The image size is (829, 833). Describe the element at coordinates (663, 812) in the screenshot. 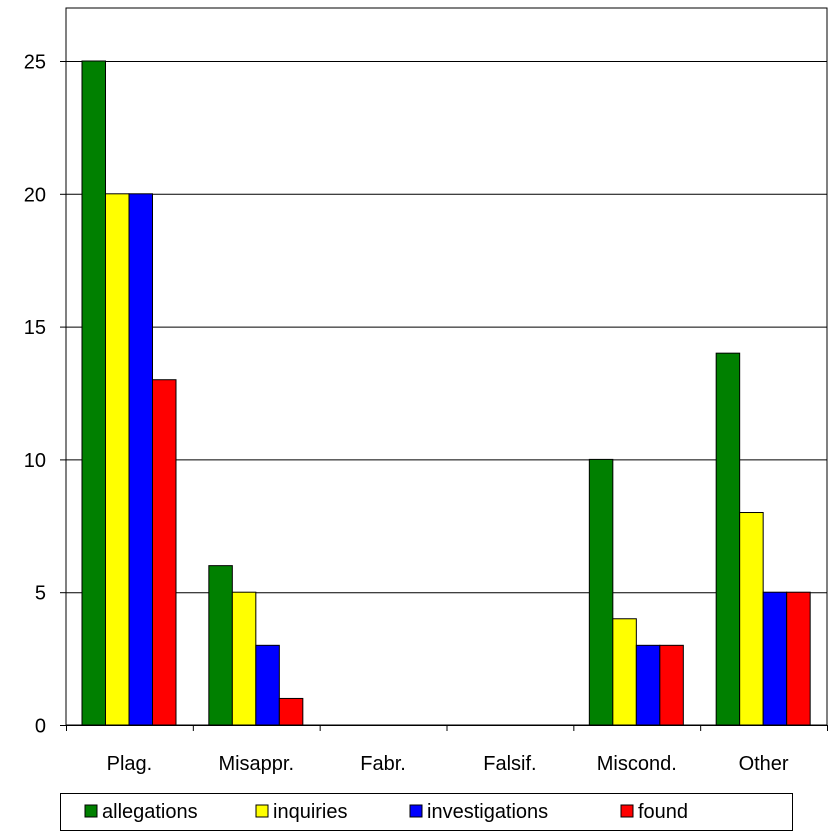

I see `legend-label: found` at that location.